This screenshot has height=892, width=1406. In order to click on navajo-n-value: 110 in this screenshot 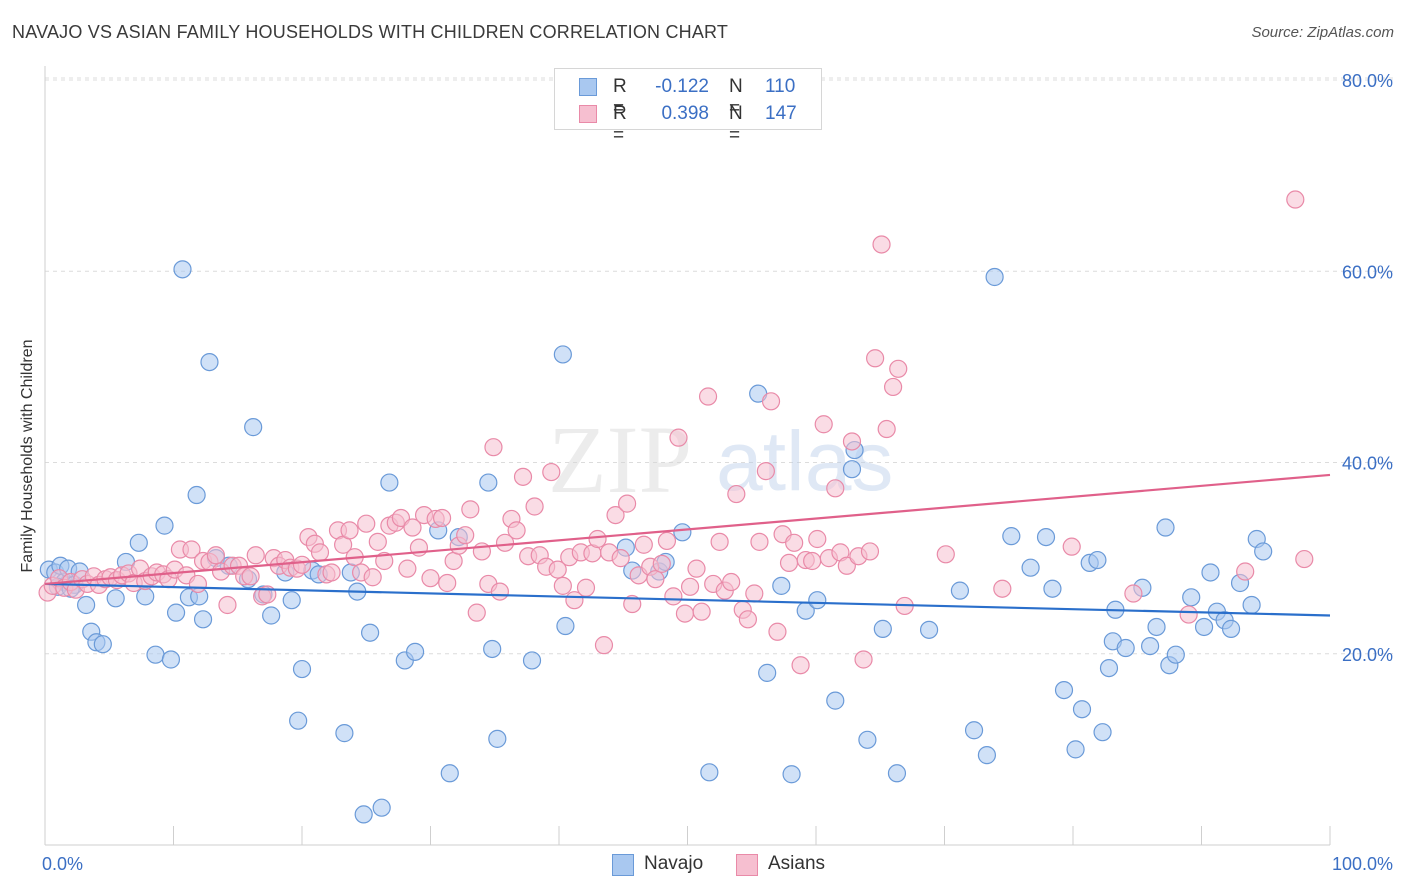, I will do `click(780, 86)`.